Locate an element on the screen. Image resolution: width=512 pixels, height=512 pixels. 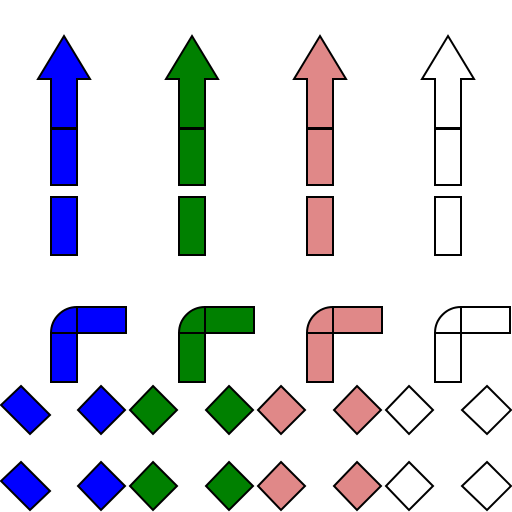
arrow-column-blue is located at coordinates (64, 145).